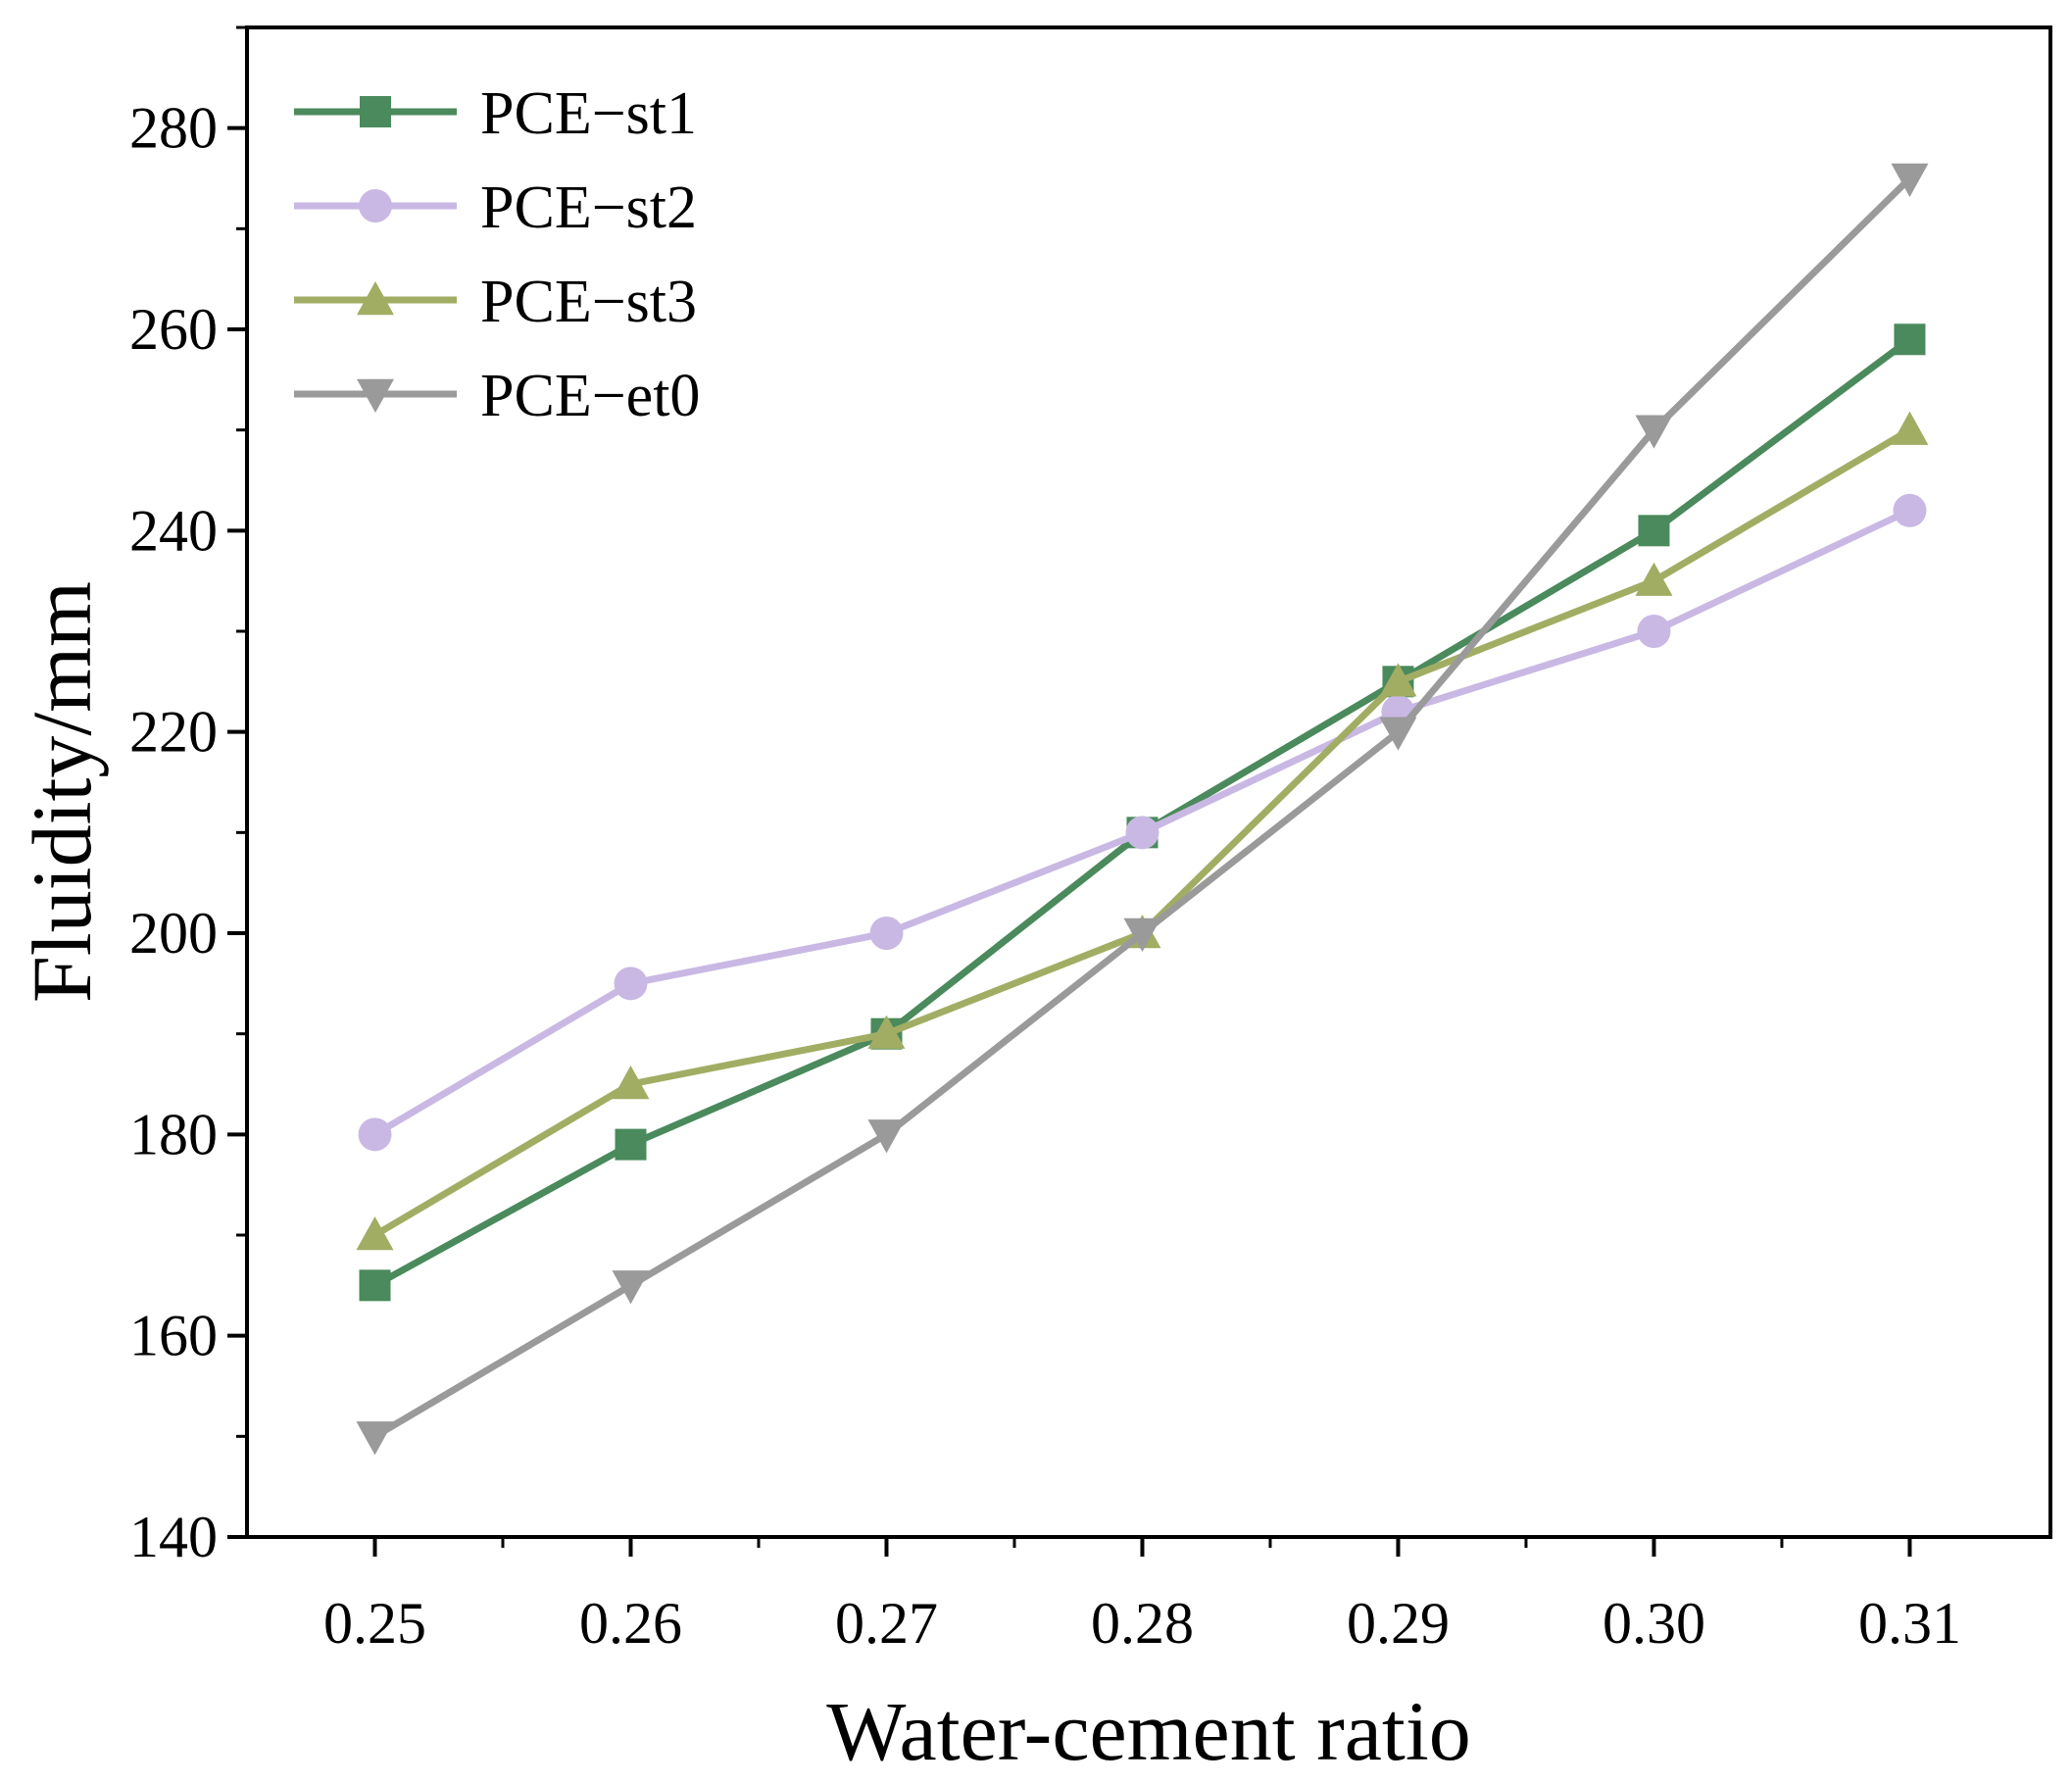 The image size is (2072, 1785). Describe the element at coordinates (173, 329) in the screenshot. I see `y-tick-label: 260` at that location.